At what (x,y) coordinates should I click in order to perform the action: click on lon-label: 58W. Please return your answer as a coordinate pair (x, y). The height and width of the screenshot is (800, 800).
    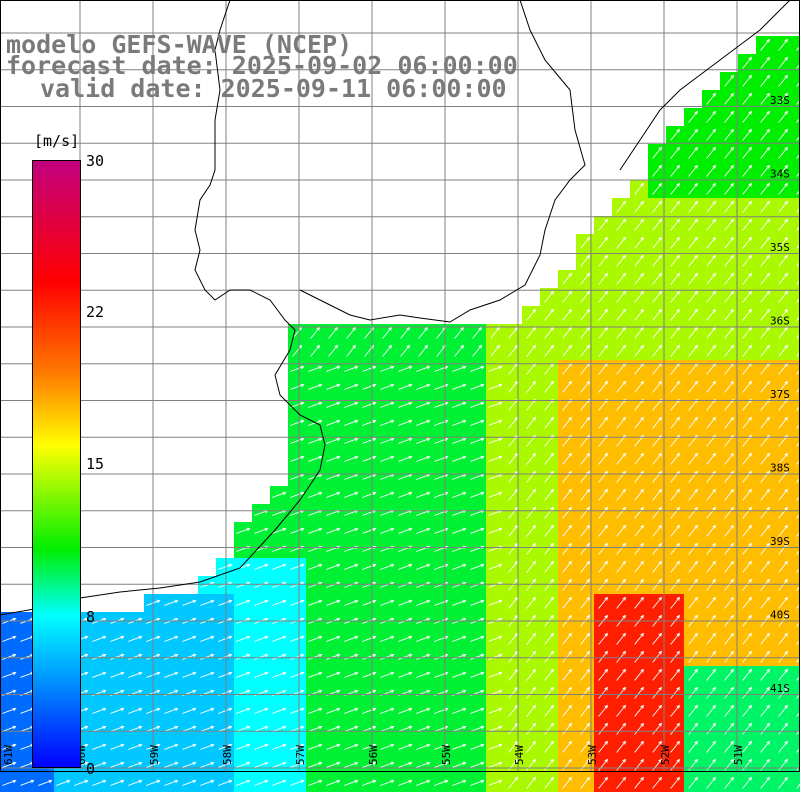
    Looking at the image, I should click on (227, 755).